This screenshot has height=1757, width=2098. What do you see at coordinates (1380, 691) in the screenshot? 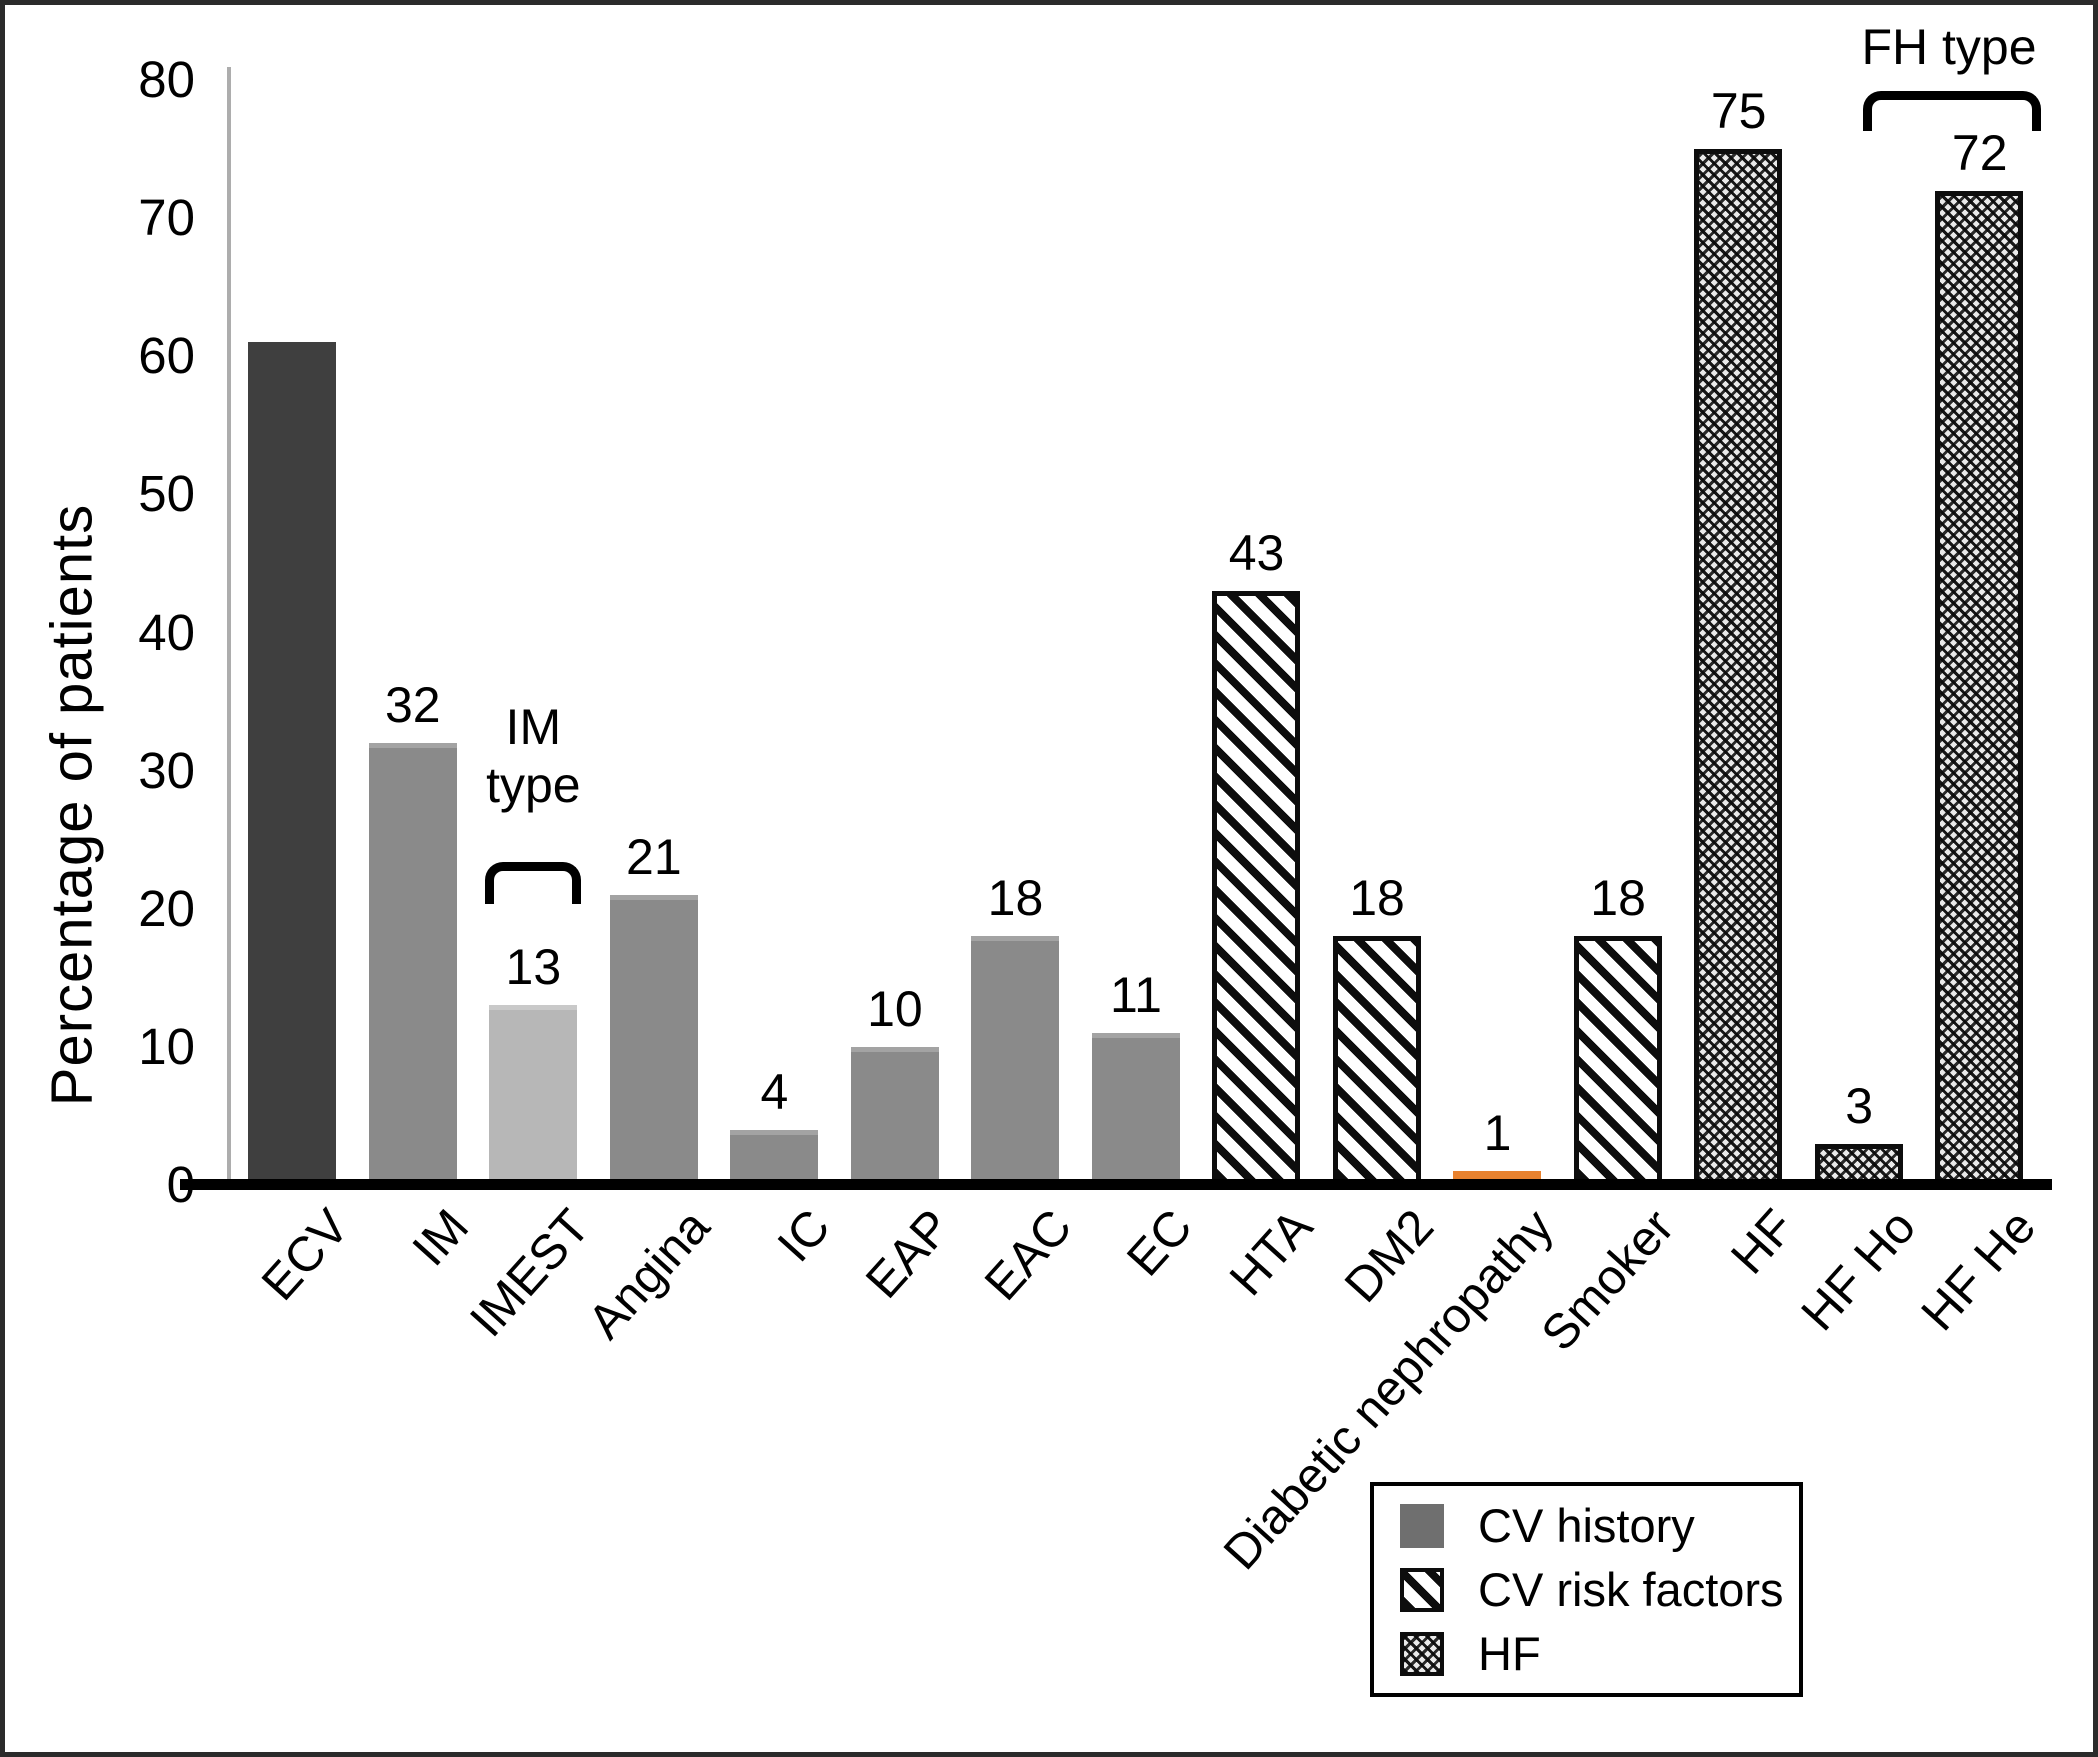
I see `bar-slot-dm2: 18 DM2` at bounding box center [1380, 691].